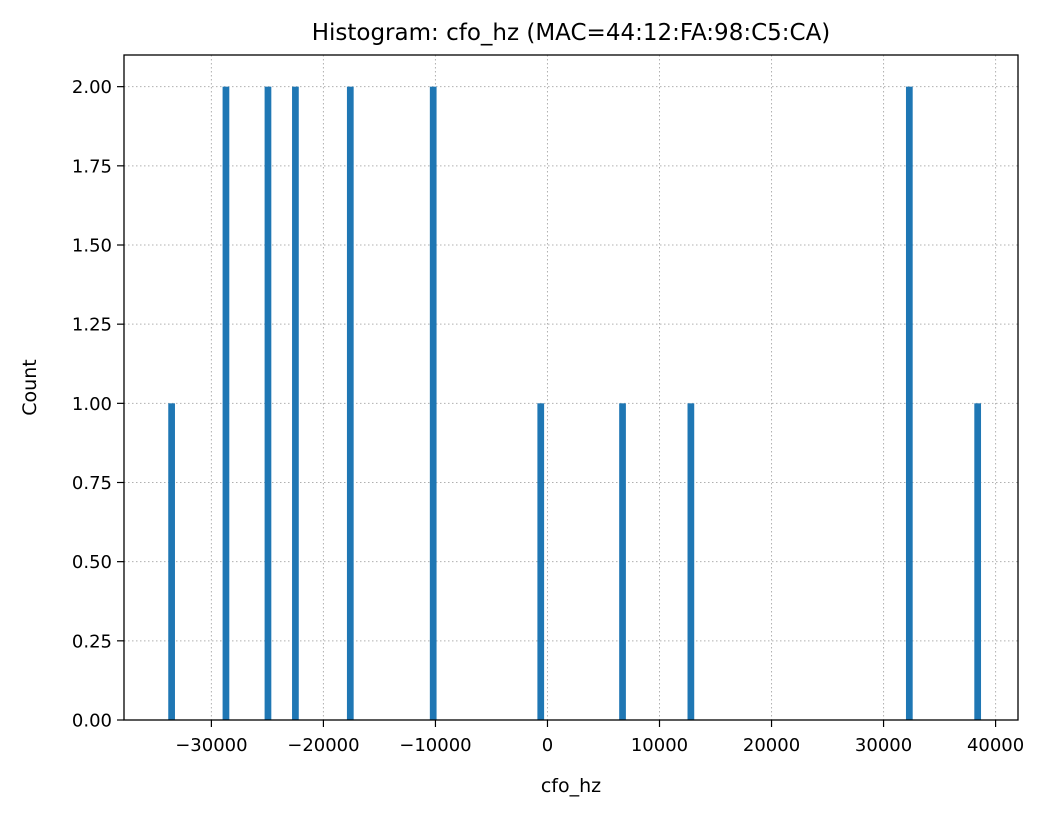  Describe the element at coordinates (323, 745) in the screenshot. I see `x-tick-label: −20000` at that location.